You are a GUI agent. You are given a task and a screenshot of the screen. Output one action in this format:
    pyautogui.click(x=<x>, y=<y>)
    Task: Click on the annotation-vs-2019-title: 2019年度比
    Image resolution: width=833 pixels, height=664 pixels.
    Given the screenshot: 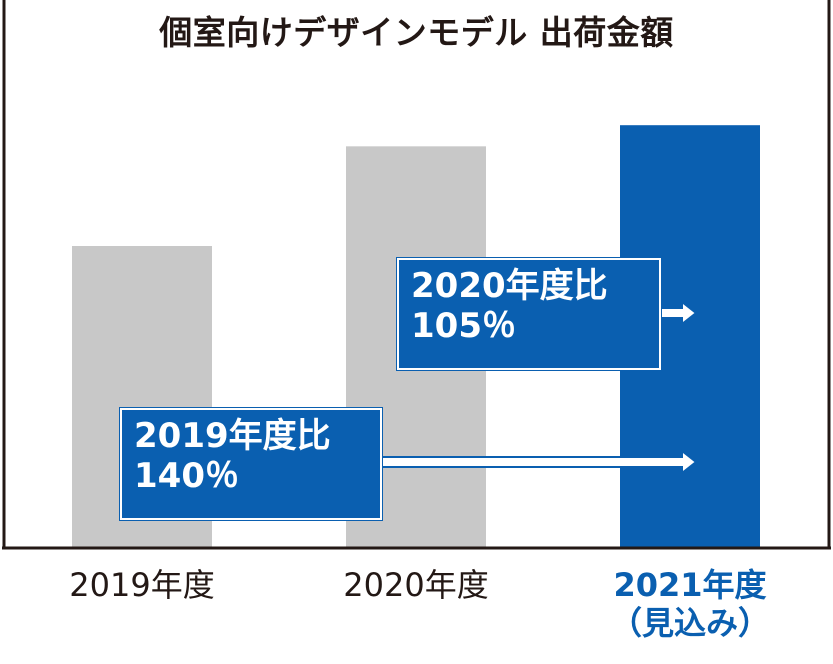 What is the action you would take?
    pyautogui.click(x=232, y=436)
    